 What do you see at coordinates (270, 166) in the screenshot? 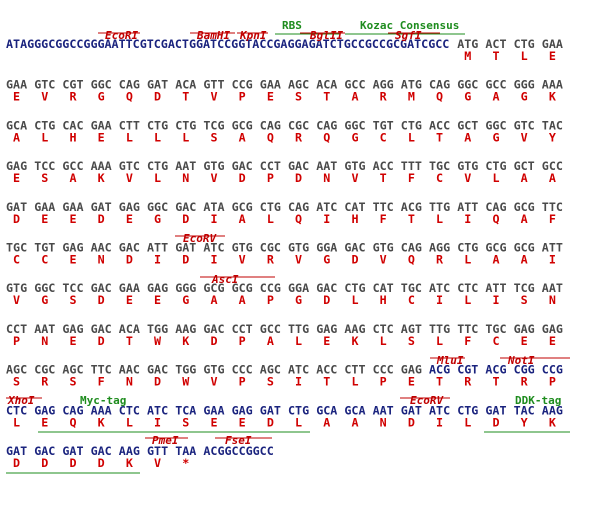
I see `codon: CCT` at bounding box center [270, 166].